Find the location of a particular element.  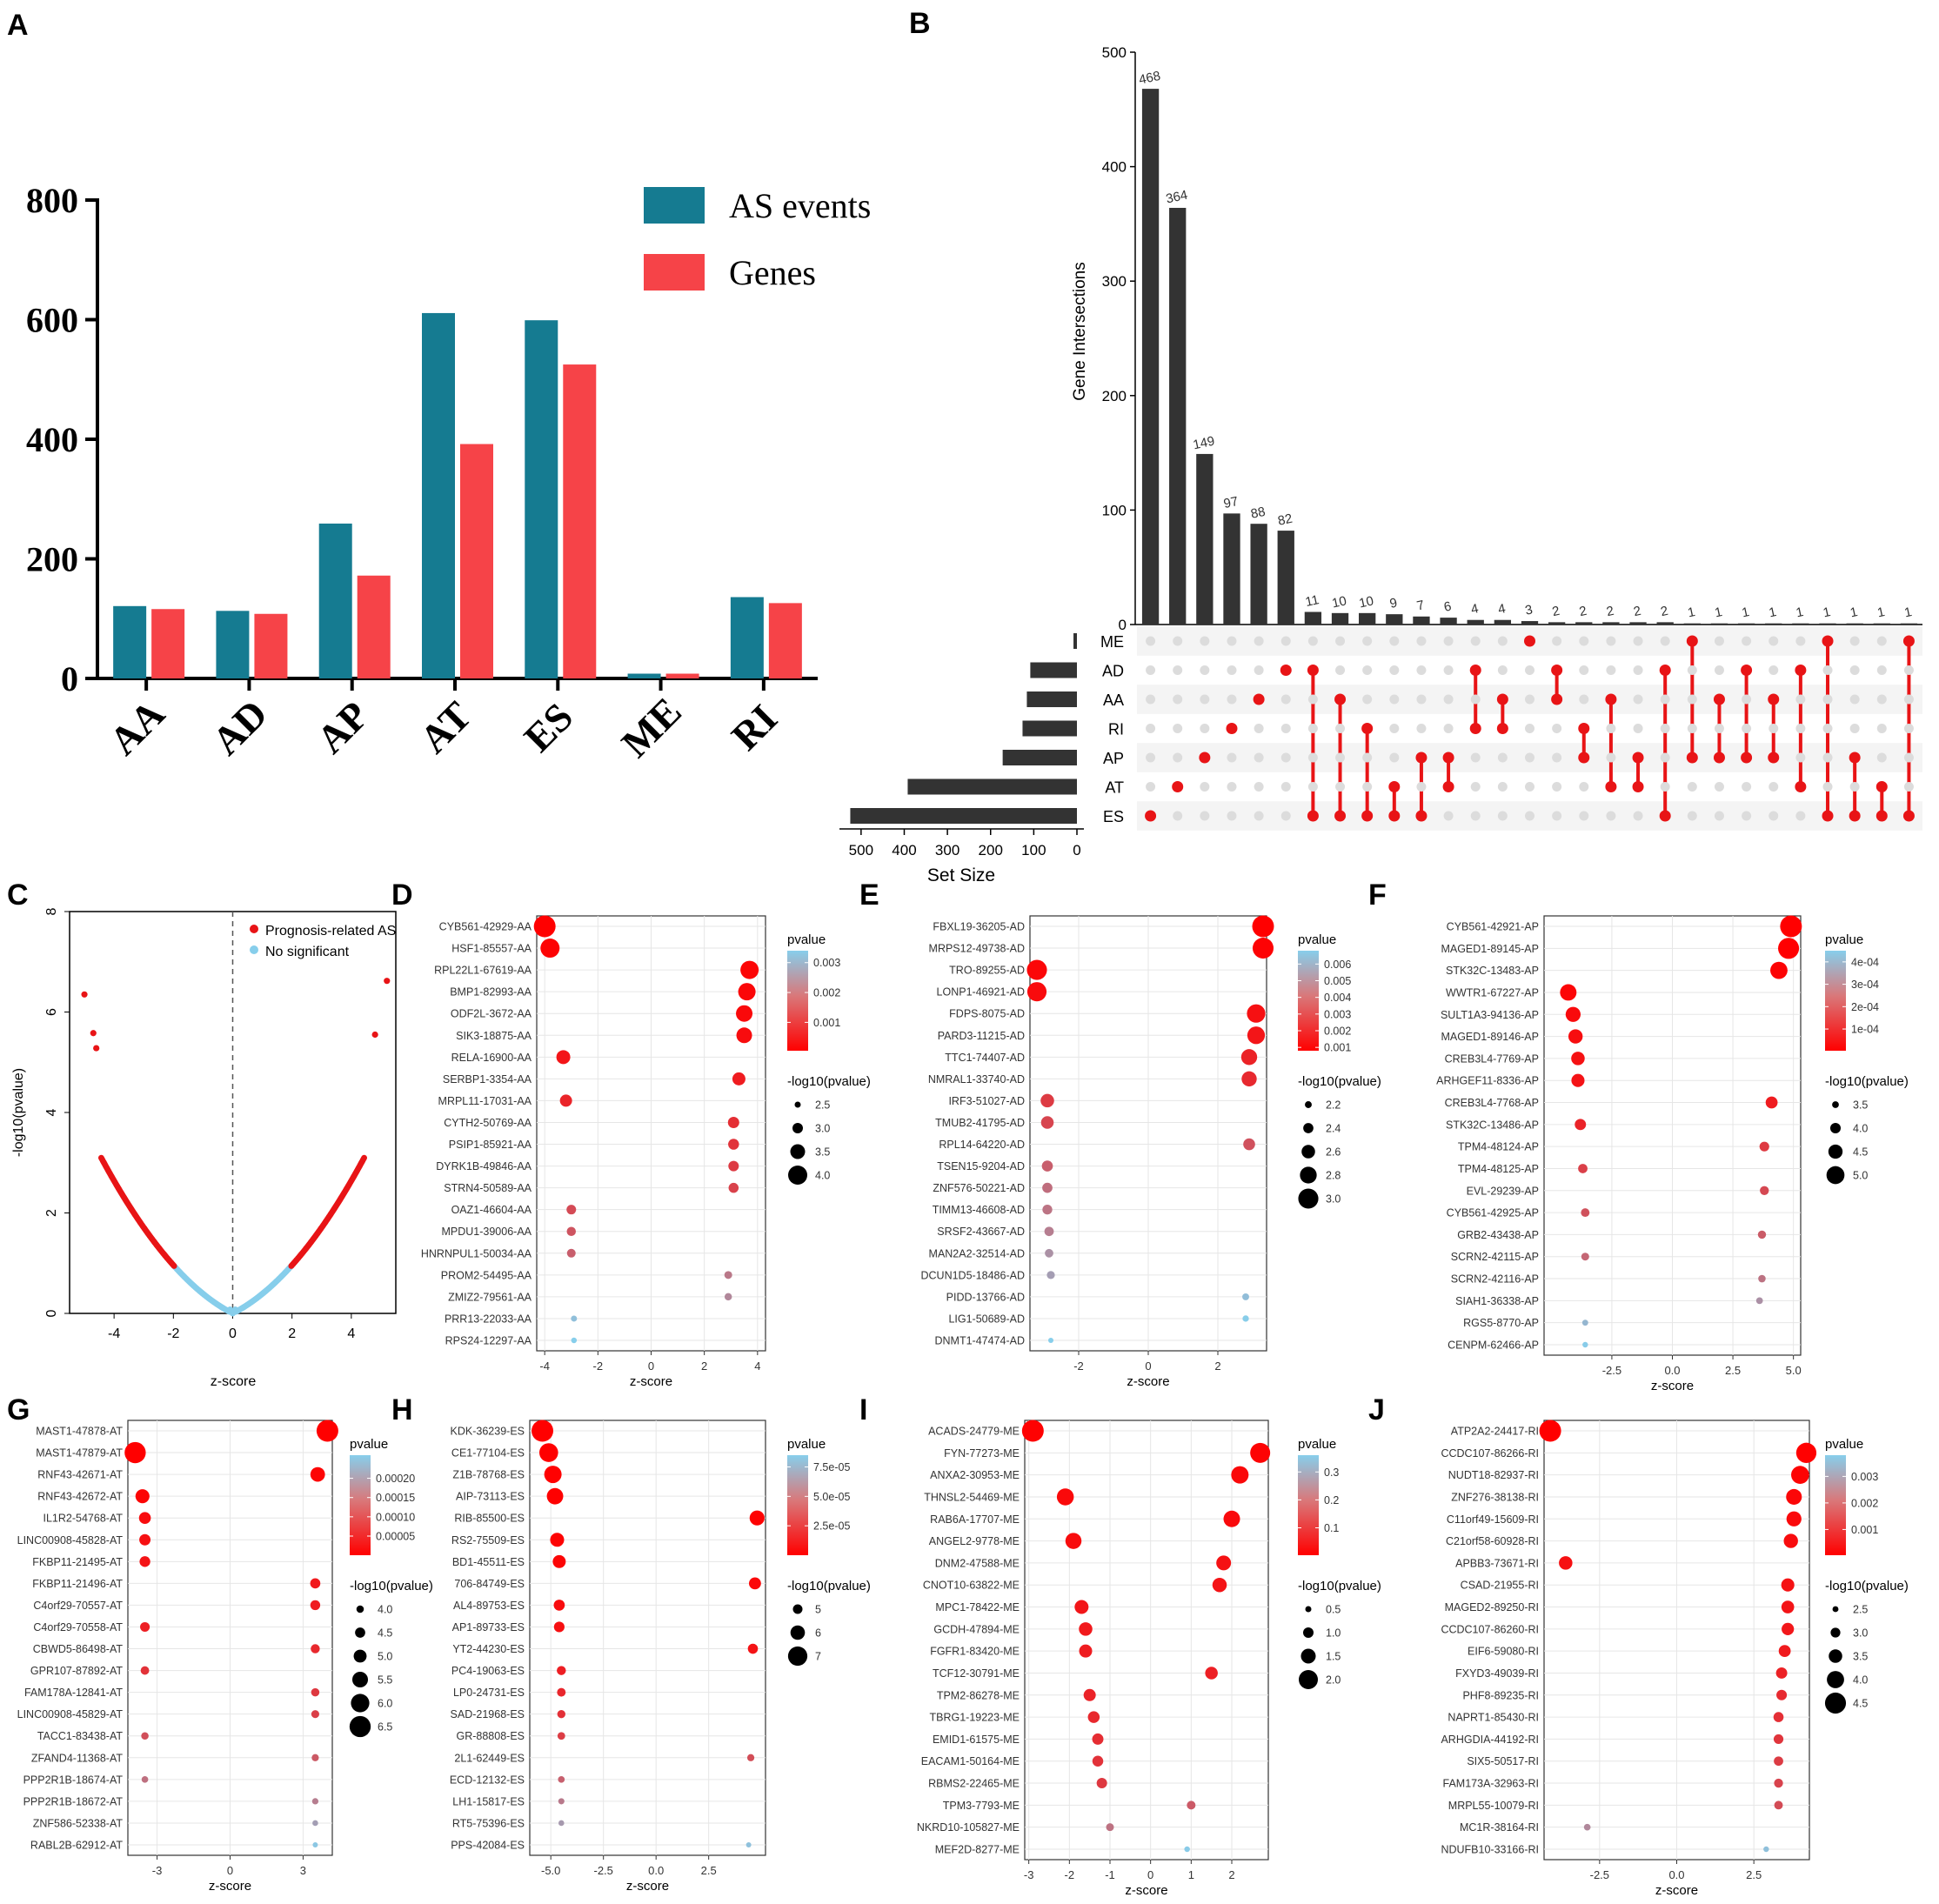

panel-c-x-axis-title: z-score is located at coordinates (234, 1381).